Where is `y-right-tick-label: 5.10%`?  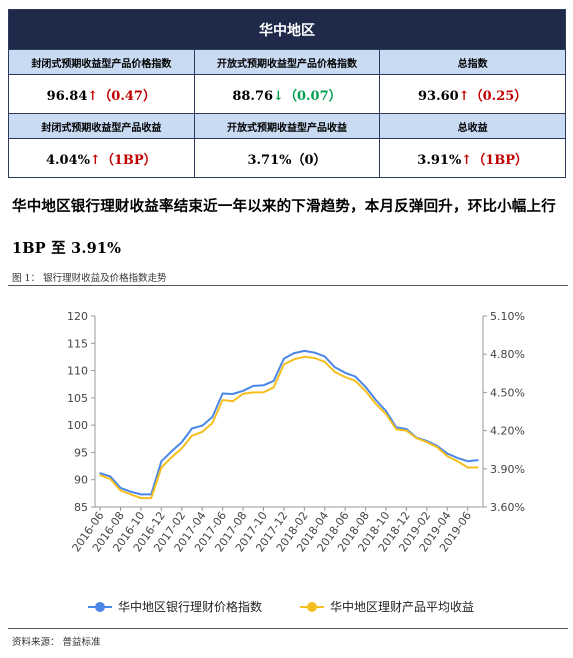
y-right-tick-label: 5.10% is located at coordinates (507, 316).